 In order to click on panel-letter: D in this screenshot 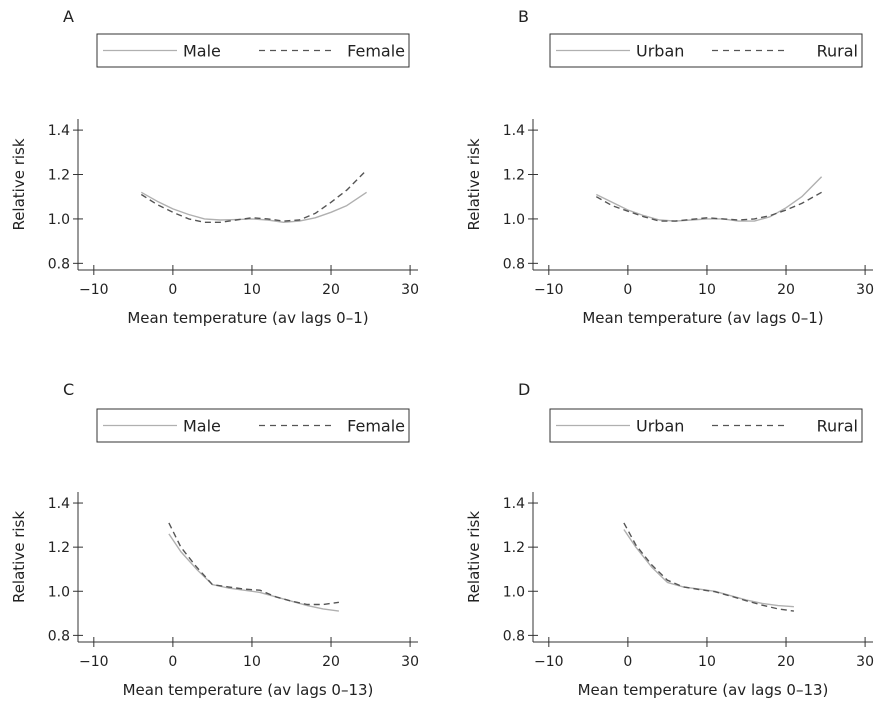, I will do `click(524, 389)`.